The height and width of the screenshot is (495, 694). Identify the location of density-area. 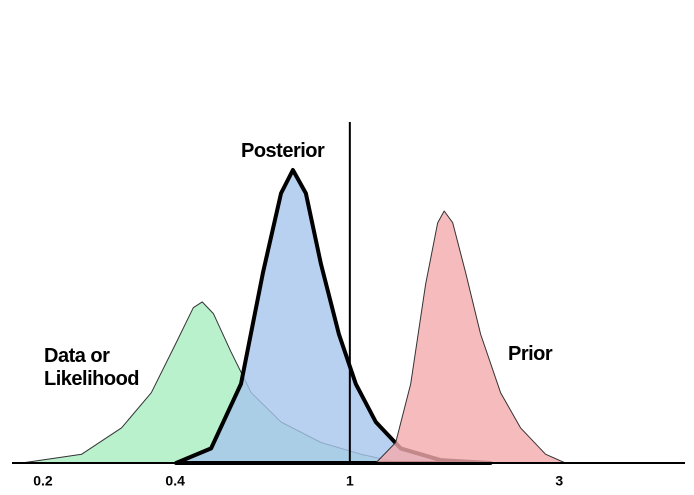
(470, 337).